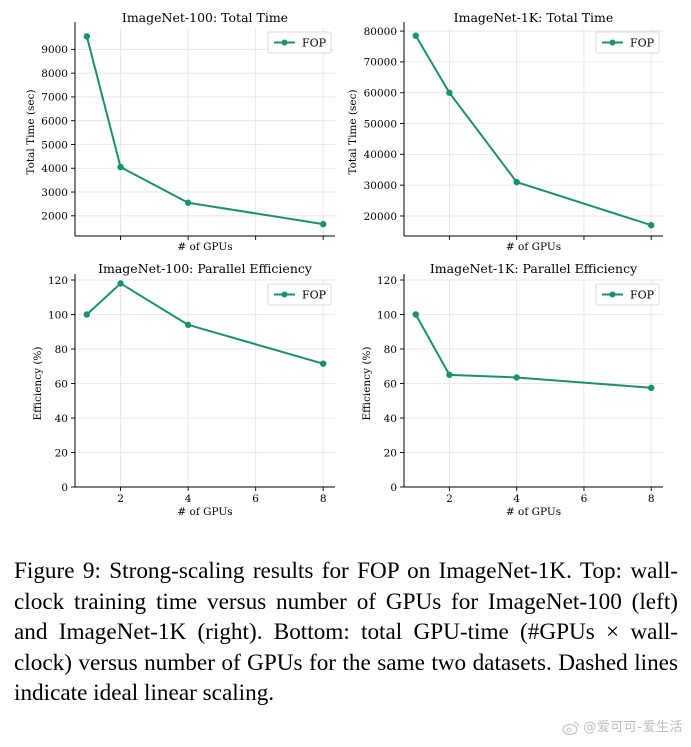 The height and width of the screenshot is (747, 691). What do you see at coordinates (54, 50) in the screenshot?
I see `y-tick-label: 9000` at bounding box center [54, 50].